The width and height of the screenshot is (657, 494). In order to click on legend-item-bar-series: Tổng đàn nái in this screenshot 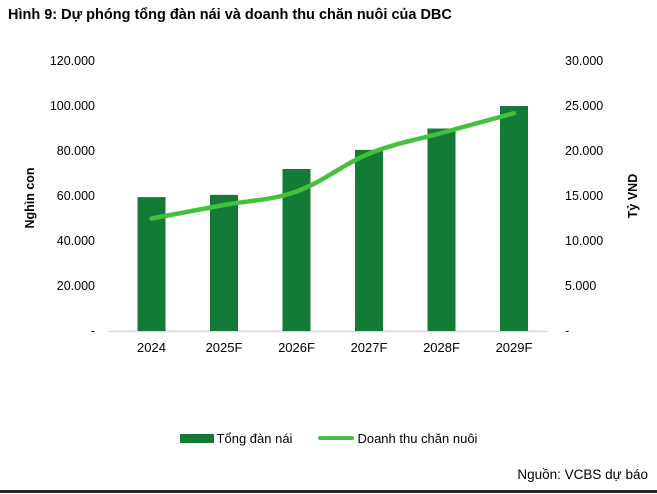, I will do `click(236, 438)`.